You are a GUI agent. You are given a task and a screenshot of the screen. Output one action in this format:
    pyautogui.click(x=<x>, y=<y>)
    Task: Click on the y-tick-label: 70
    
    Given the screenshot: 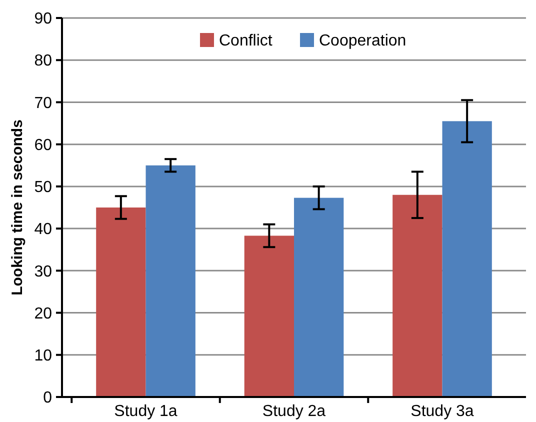 What is the action you would take?
    pyautogui.click(x=43, y=103)
    